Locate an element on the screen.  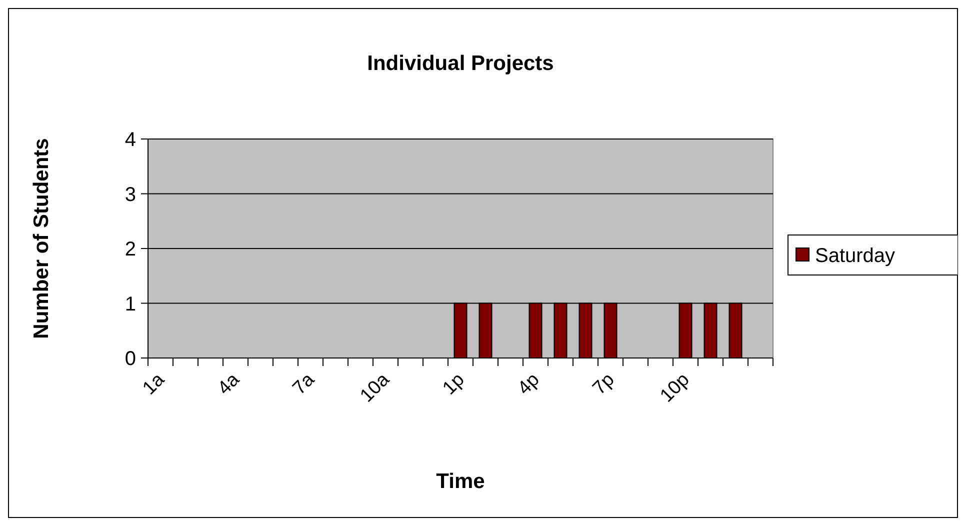
x-tick-label: 7p is located at coordinates (603, 384).